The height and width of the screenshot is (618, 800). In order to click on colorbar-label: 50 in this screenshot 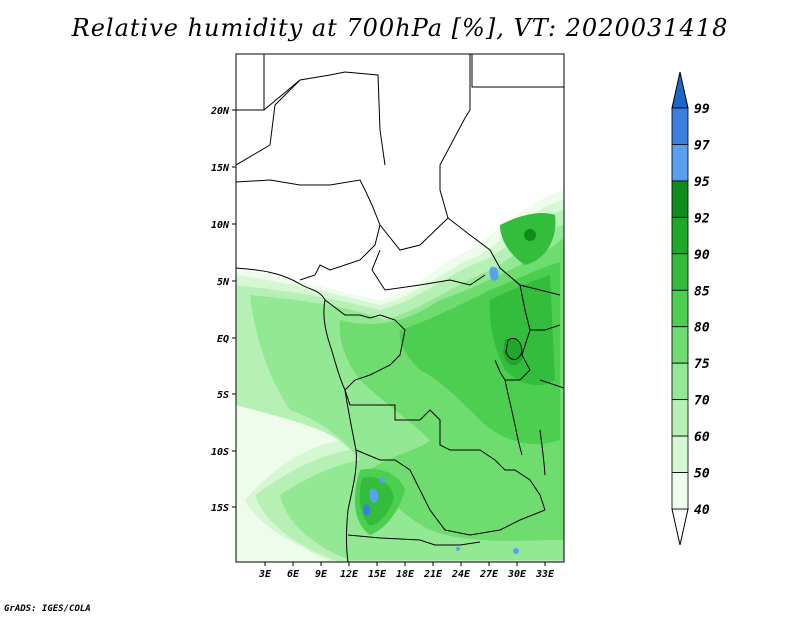, I will do `click(702, 474)`.